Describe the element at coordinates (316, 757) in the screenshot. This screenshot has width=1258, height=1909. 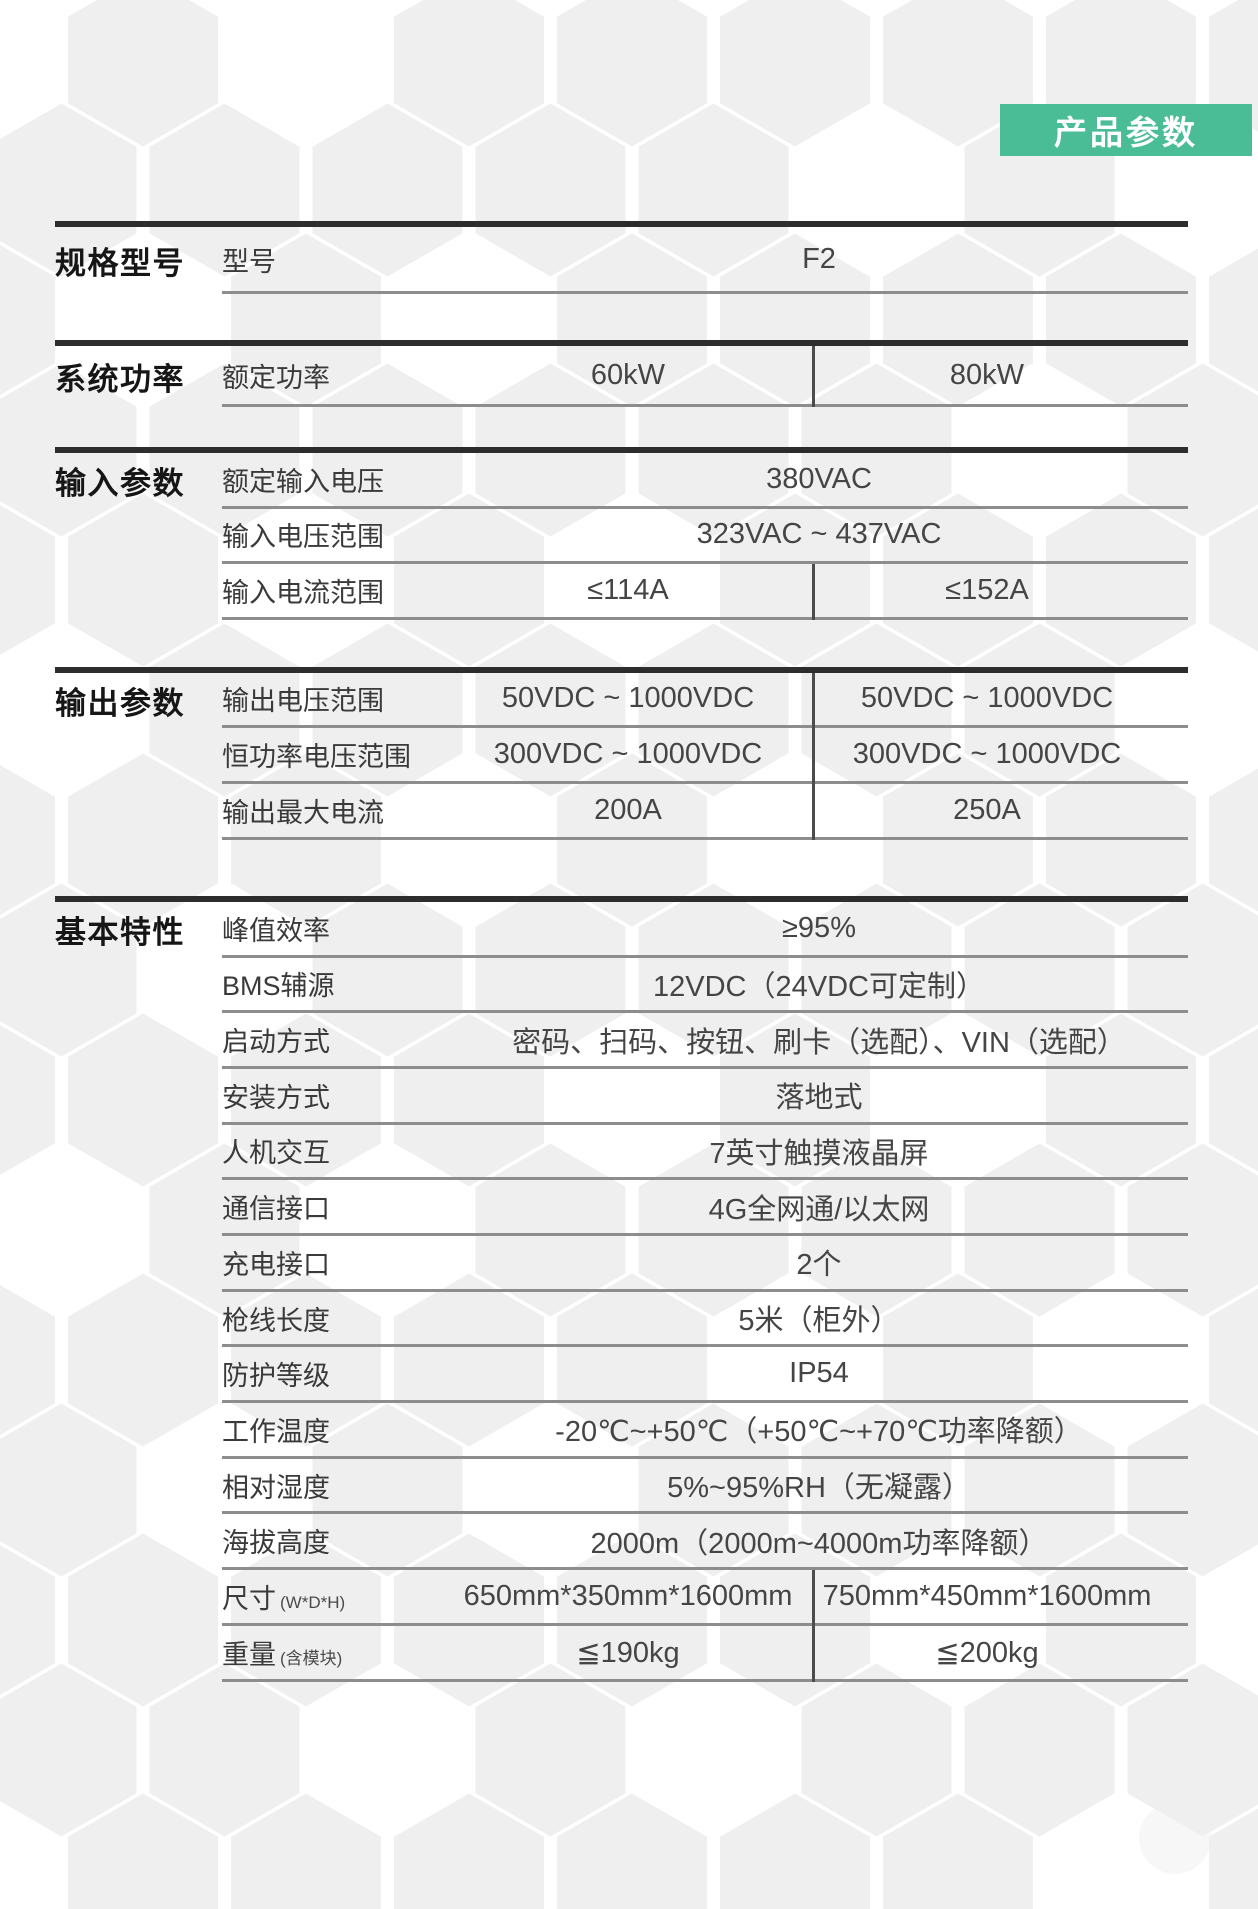
I see `row-label: 恒功率电压范围` at that location.